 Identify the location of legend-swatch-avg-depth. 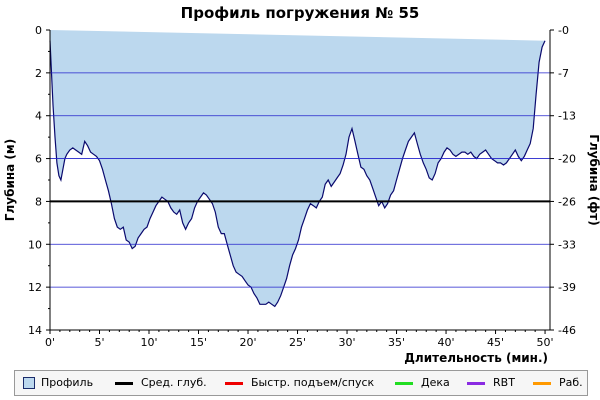
(124, 383).